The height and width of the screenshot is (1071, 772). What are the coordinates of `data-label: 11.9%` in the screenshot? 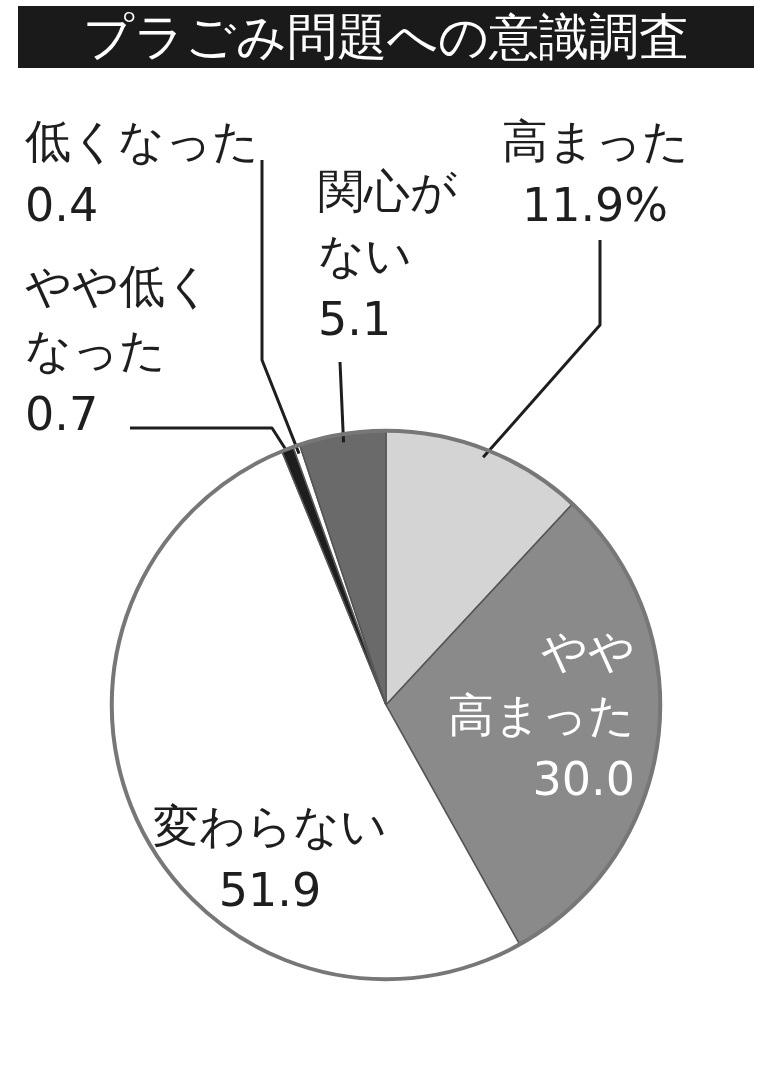 It's located at (595, 204).